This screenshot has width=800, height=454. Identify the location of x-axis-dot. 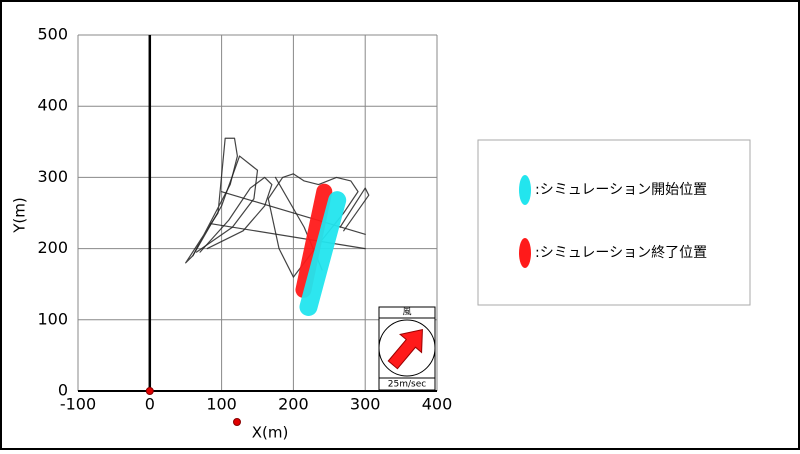
(237, 422).